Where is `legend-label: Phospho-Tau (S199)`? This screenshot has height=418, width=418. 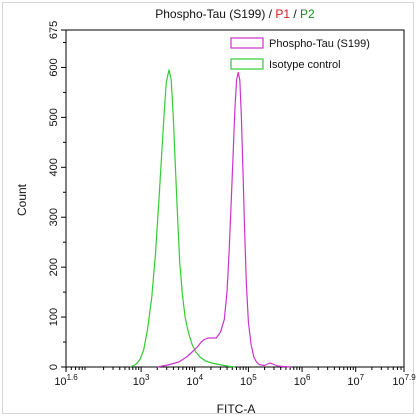
legend-label: Phospho-Tau (S199) is located at coordinates (319, 44).